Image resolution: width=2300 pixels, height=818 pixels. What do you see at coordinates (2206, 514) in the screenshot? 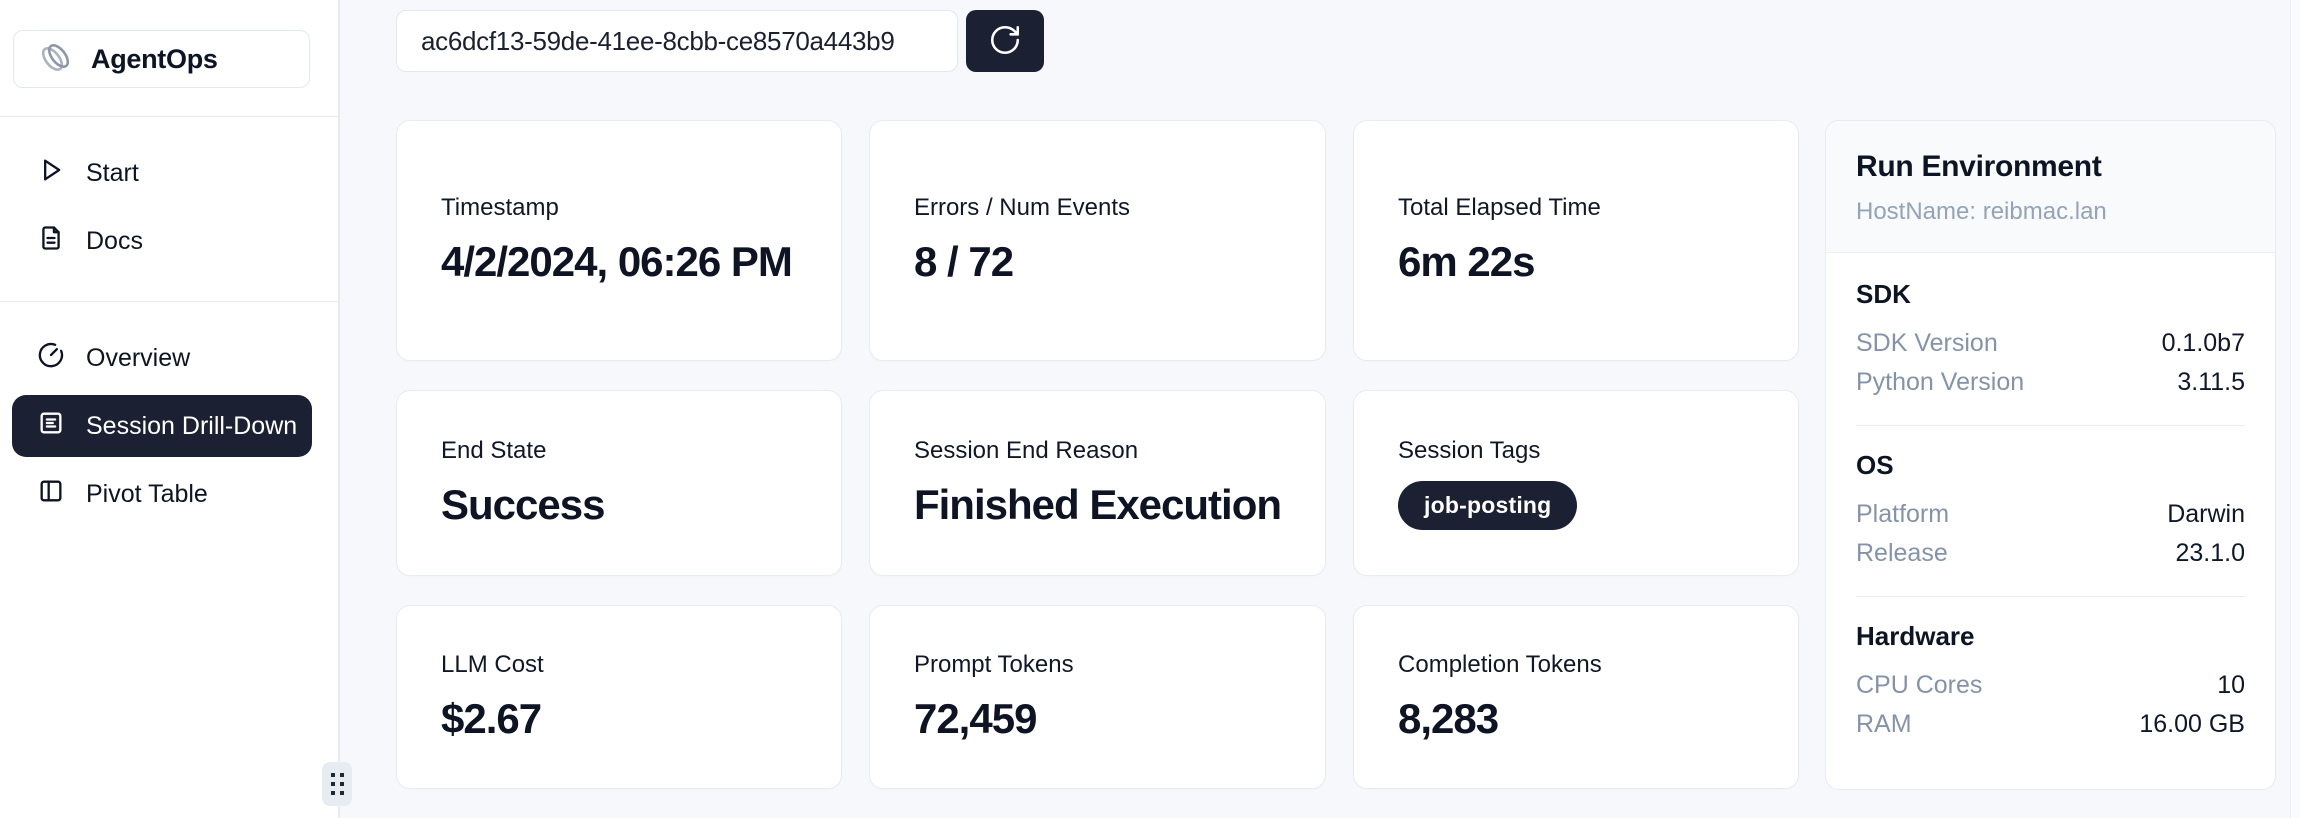
I see `env-value: Darwin` at bounding box center [2206, 514].